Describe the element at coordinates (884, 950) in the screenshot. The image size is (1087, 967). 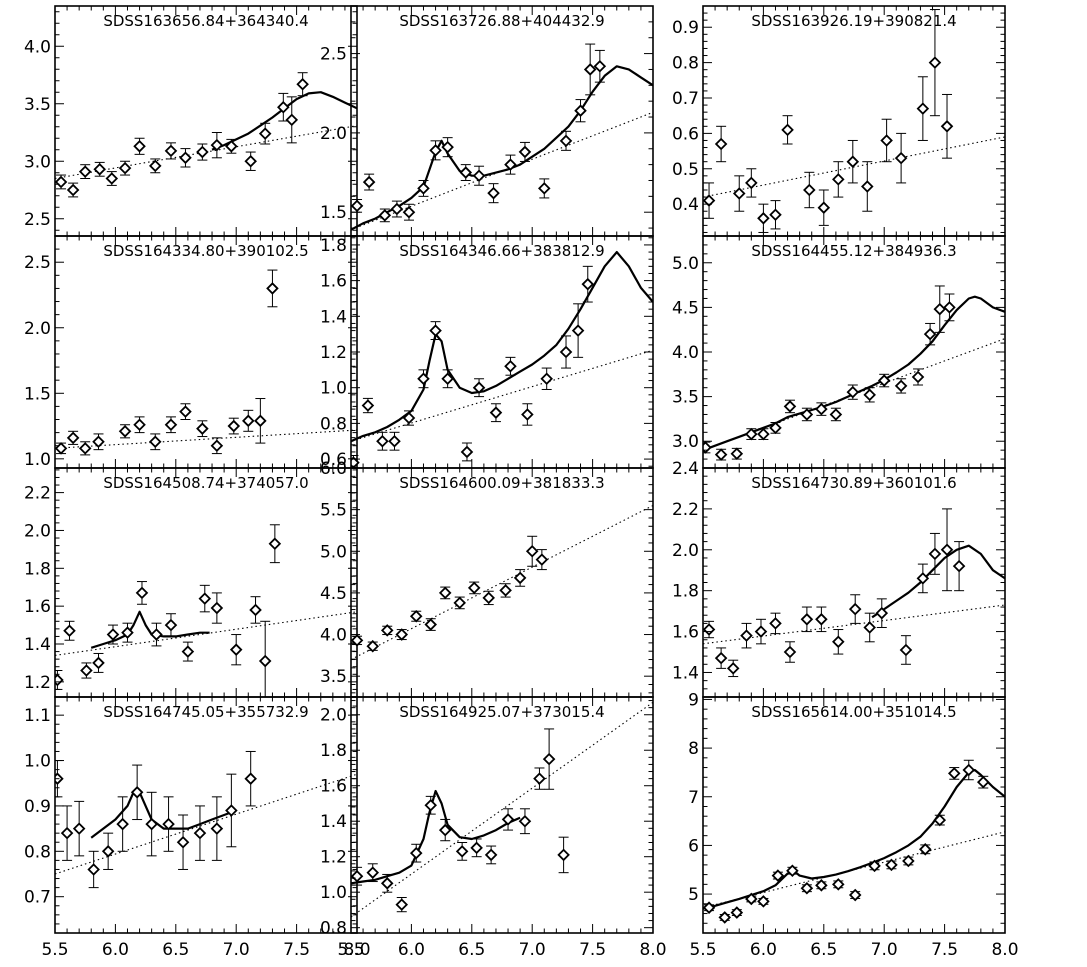
I see `x-tick-label: 7.0` at that location.